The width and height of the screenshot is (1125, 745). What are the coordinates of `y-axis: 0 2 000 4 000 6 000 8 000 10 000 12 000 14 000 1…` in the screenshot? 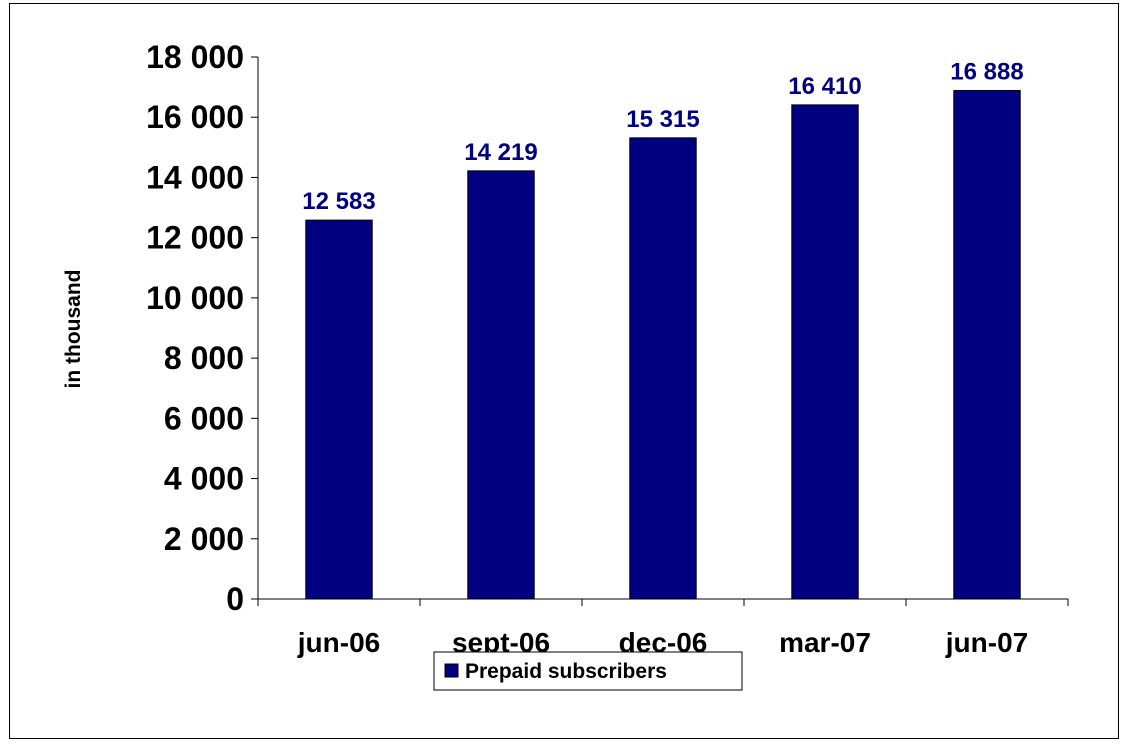 It's located at (202, 328).